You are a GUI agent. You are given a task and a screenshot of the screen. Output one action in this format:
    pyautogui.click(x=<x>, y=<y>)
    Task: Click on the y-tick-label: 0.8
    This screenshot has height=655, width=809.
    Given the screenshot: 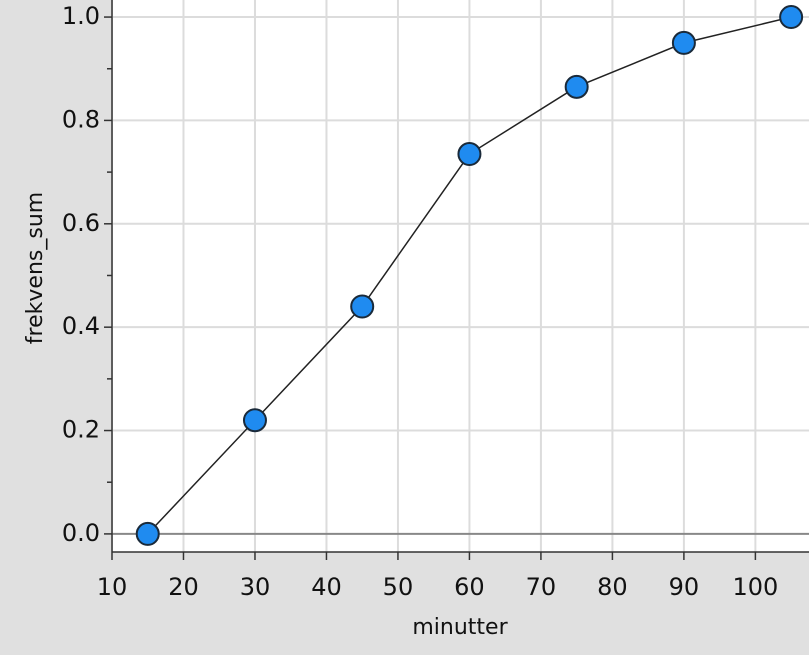 What is the action you would take?
    pyautogui.click(x=81, y=119)
    